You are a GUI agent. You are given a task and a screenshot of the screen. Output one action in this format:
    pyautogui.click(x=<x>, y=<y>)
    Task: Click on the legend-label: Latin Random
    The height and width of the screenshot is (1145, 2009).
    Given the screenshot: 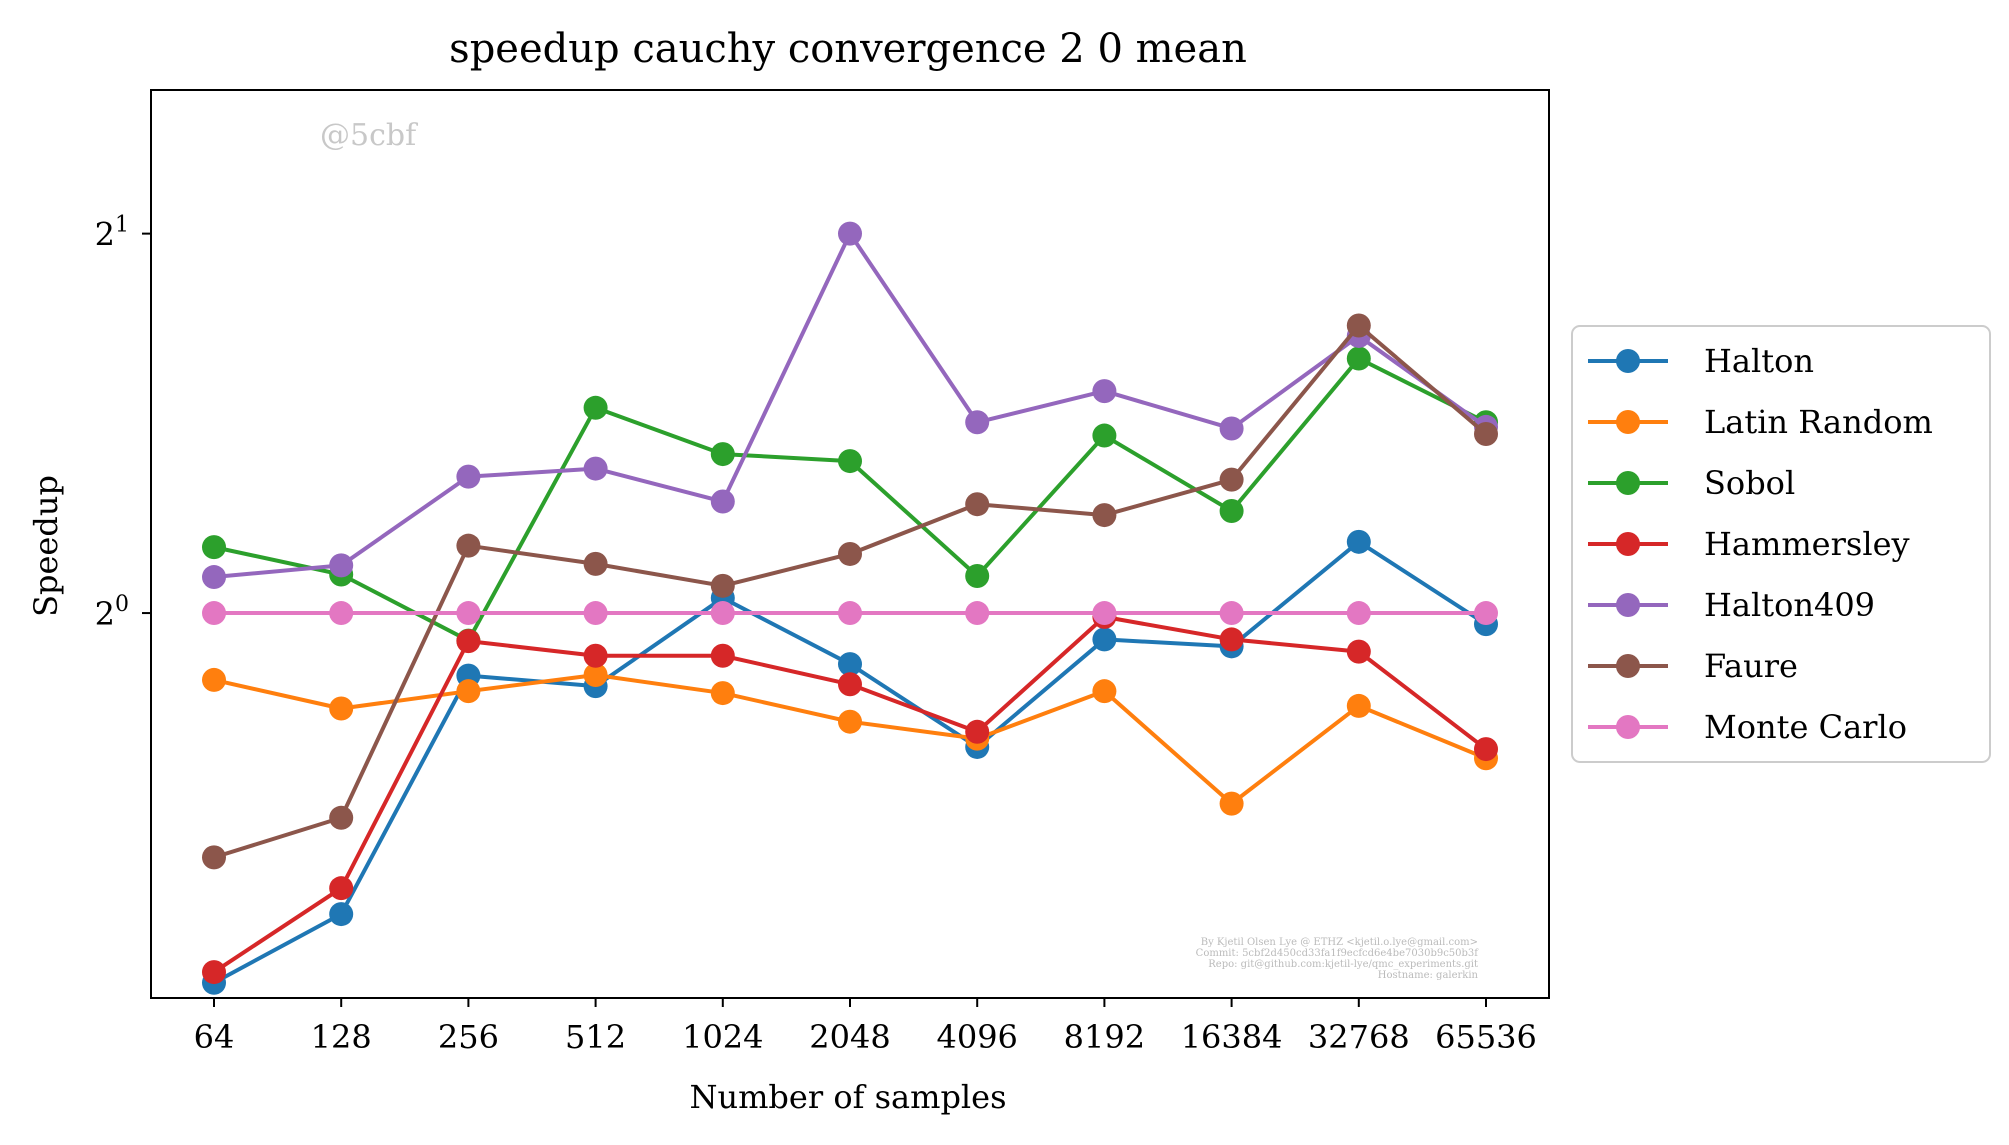 What is the action you would take?
    pyautogui.click(x=1818, y=422)
    